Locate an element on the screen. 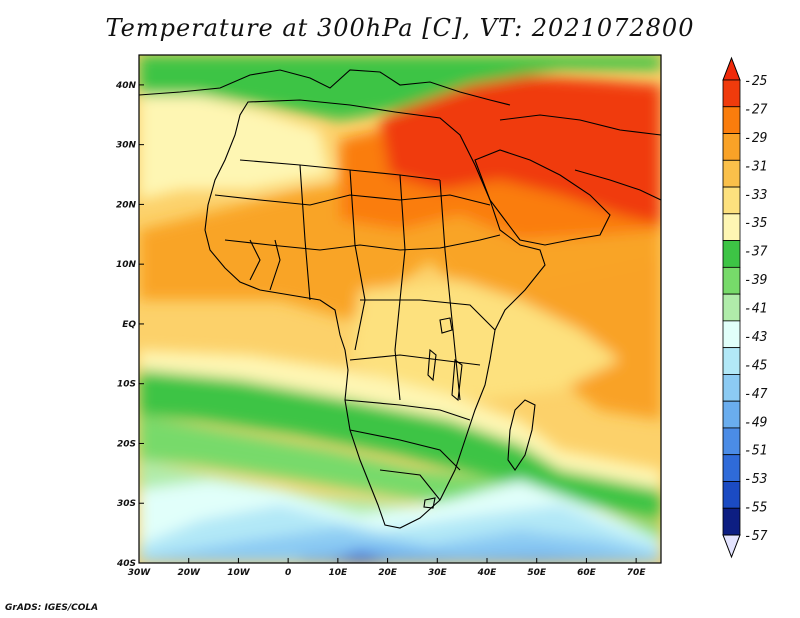  colorbar-label: -25 is located at coordinates (756, 81).